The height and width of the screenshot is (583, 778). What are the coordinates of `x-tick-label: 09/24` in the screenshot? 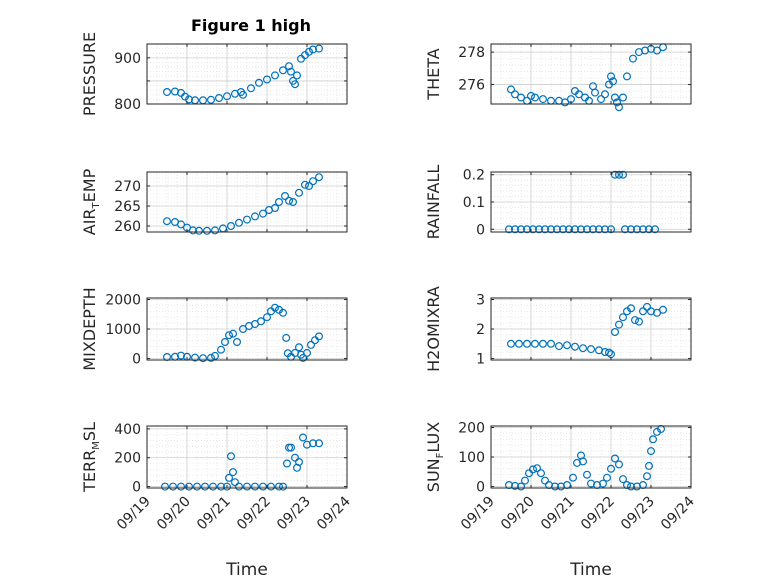 It's located at (678, 513).